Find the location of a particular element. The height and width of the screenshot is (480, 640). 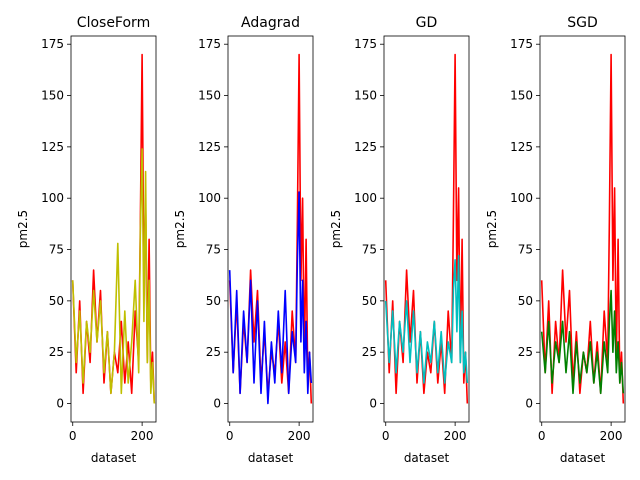

subplot-title: CloseForm is located at coordinates (113, 23).